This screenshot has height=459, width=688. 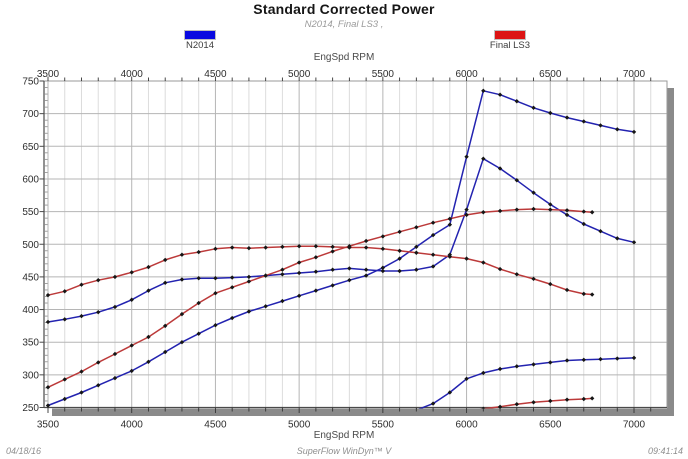 What do you see at coordinates (30, 147) in the screenshot?
I see `svg-text: 650` at bounding box center [30, 147].